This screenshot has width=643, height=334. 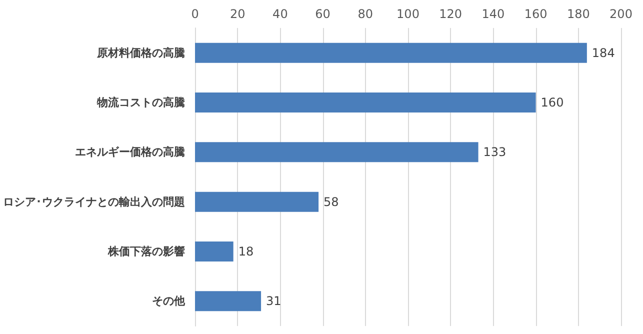 What do you see at coordinates (552, 103) in the screenshot?
I see `data-label: 160` at bounding box center [552, 103].